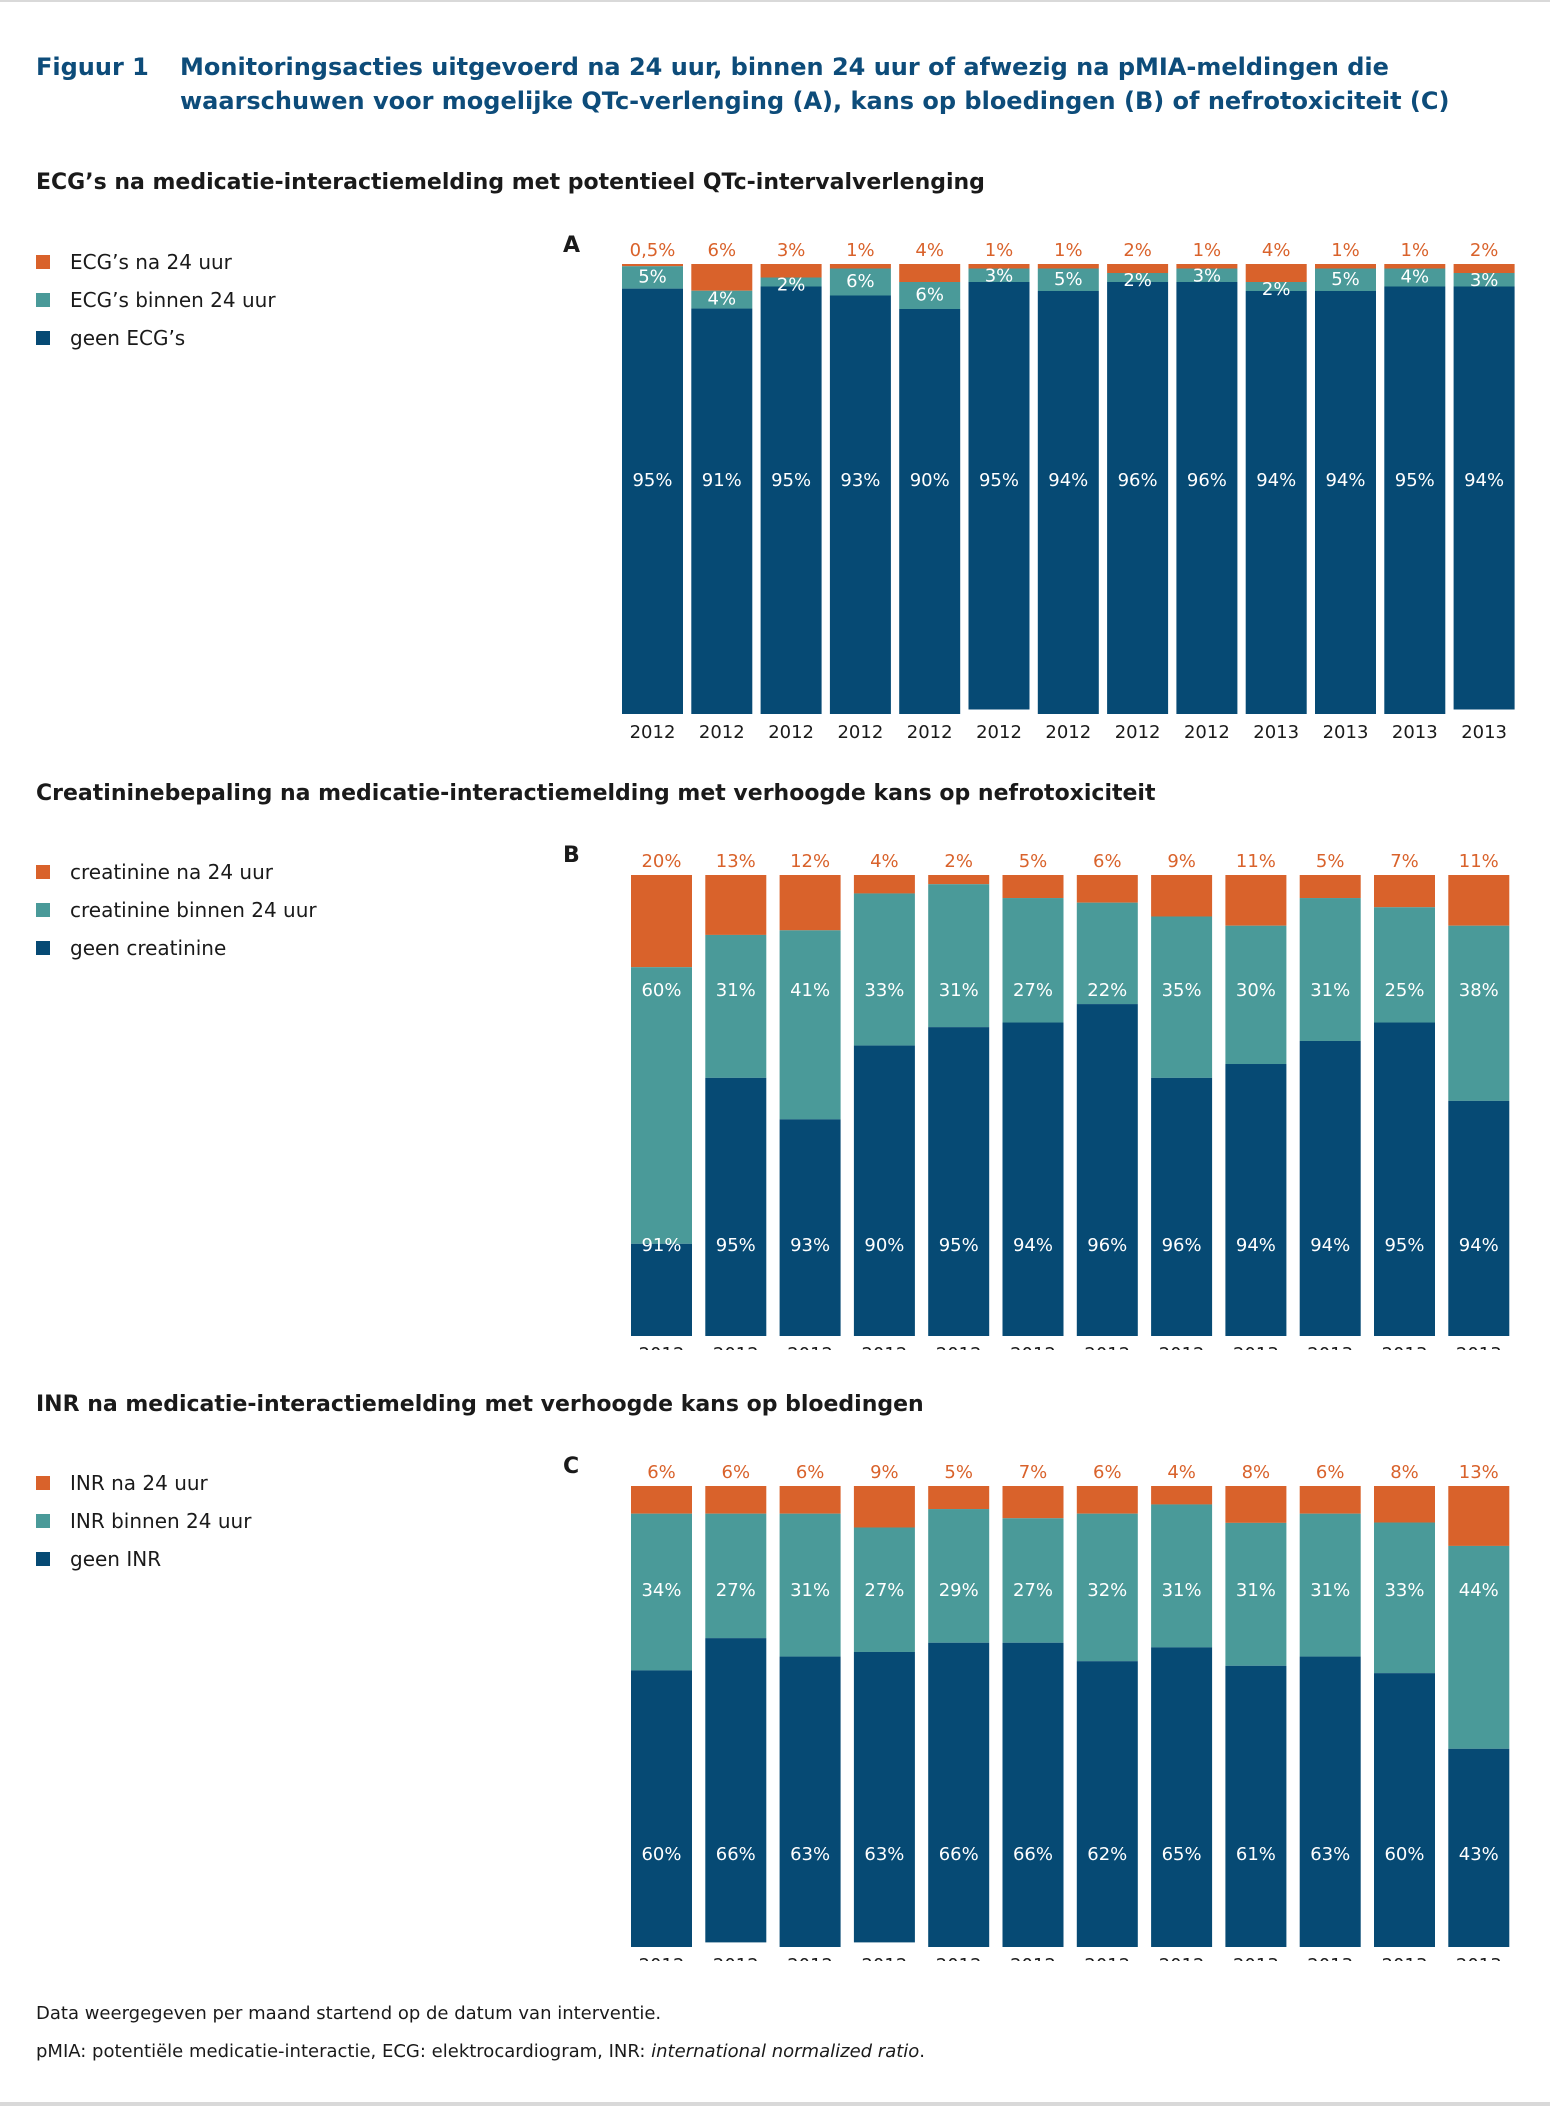 The height and width of the screenshot is (2106, 1550). What do you see at coordinates (1256, 1854) in the screenshot?
I see `data-label-geen: 61%` at bounding box center [1256, 1854].